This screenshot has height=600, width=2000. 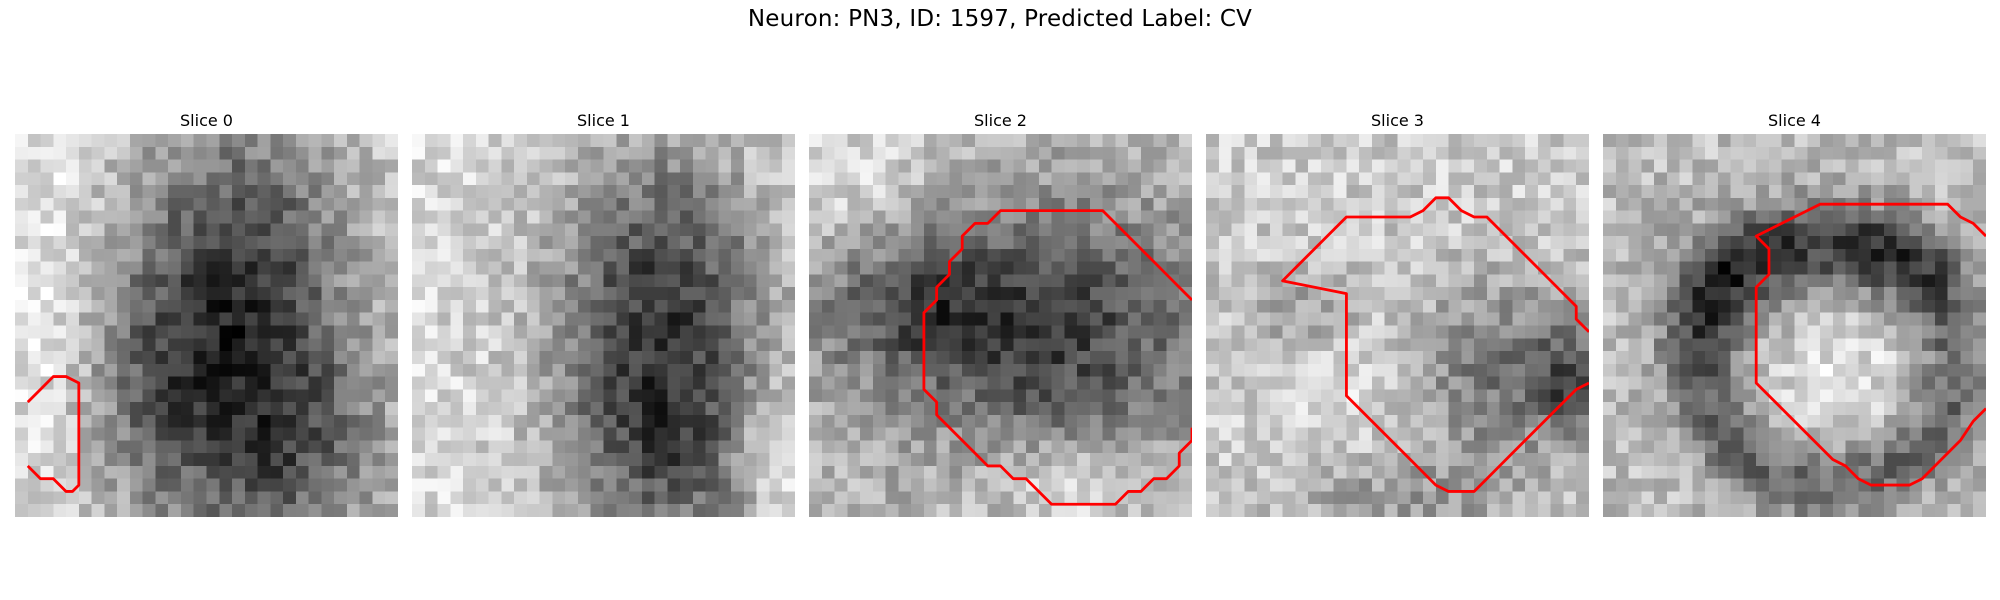 I want to click on slice-title: Slice 2, so click(x=1000, y=120).